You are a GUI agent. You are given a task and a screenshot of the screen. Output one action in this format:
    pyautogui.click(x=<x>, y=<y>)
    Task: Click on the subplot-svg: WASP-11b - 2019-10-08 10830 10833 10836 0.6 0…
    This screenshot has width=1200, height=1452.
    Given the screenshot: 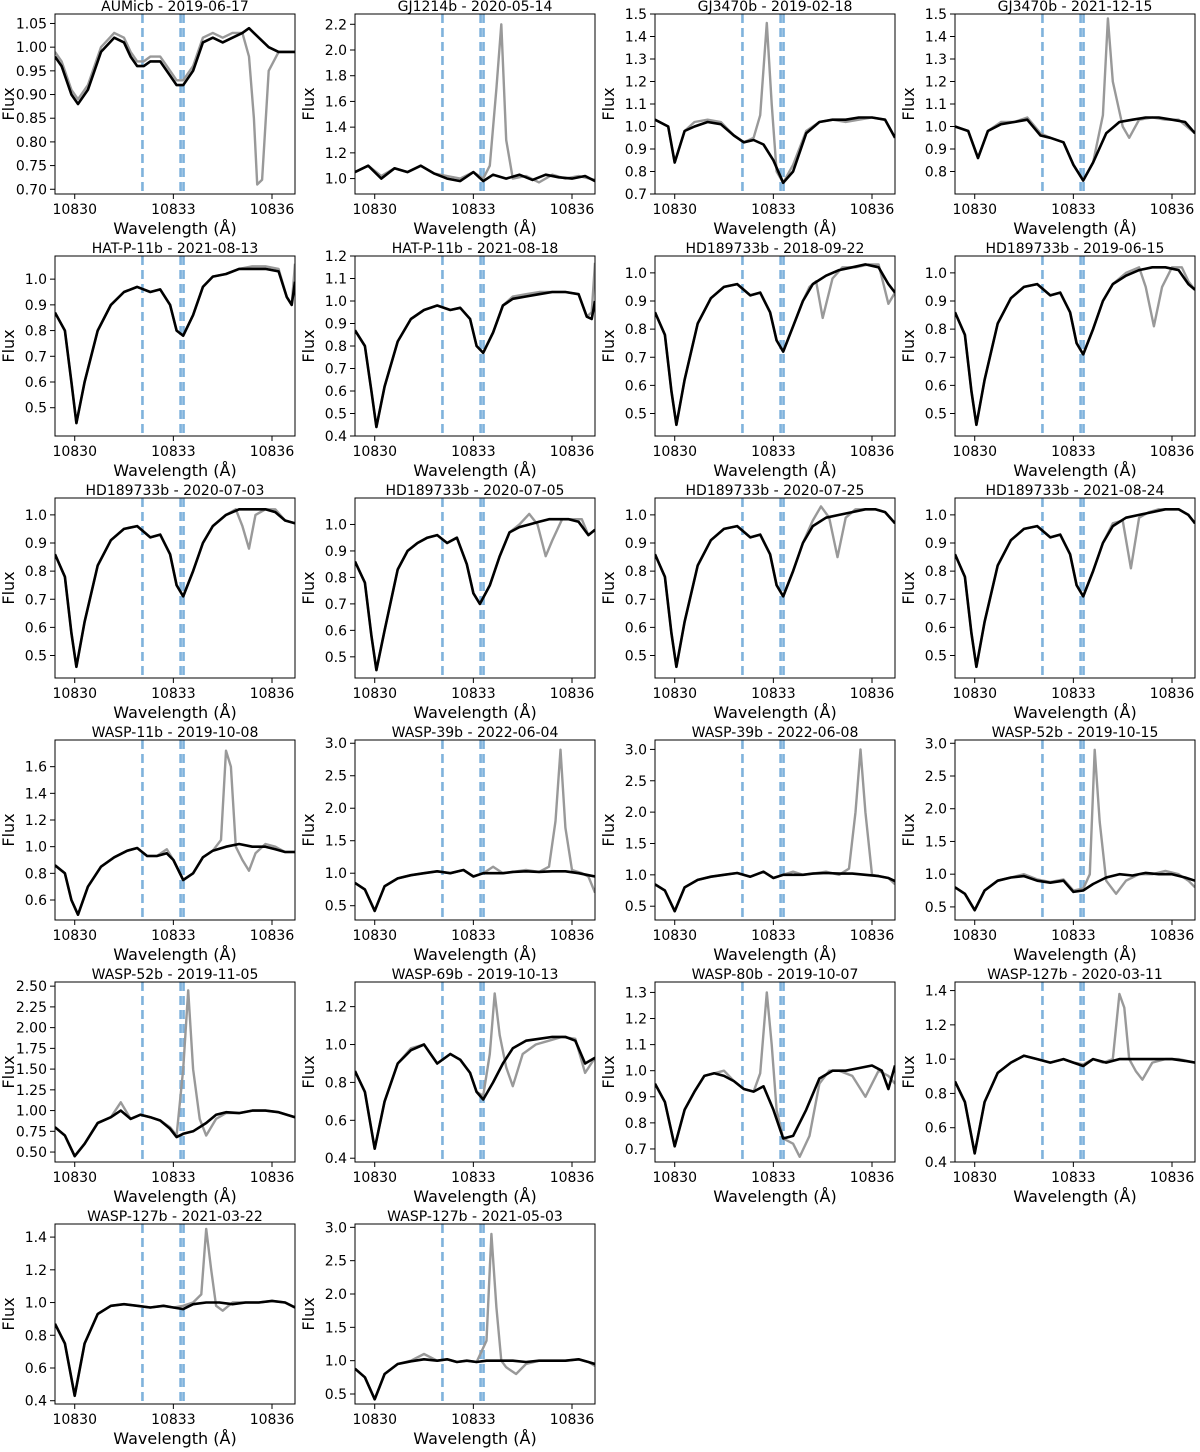 What is the action you would take?
    pyautogui.click(x=148, y=844)
    